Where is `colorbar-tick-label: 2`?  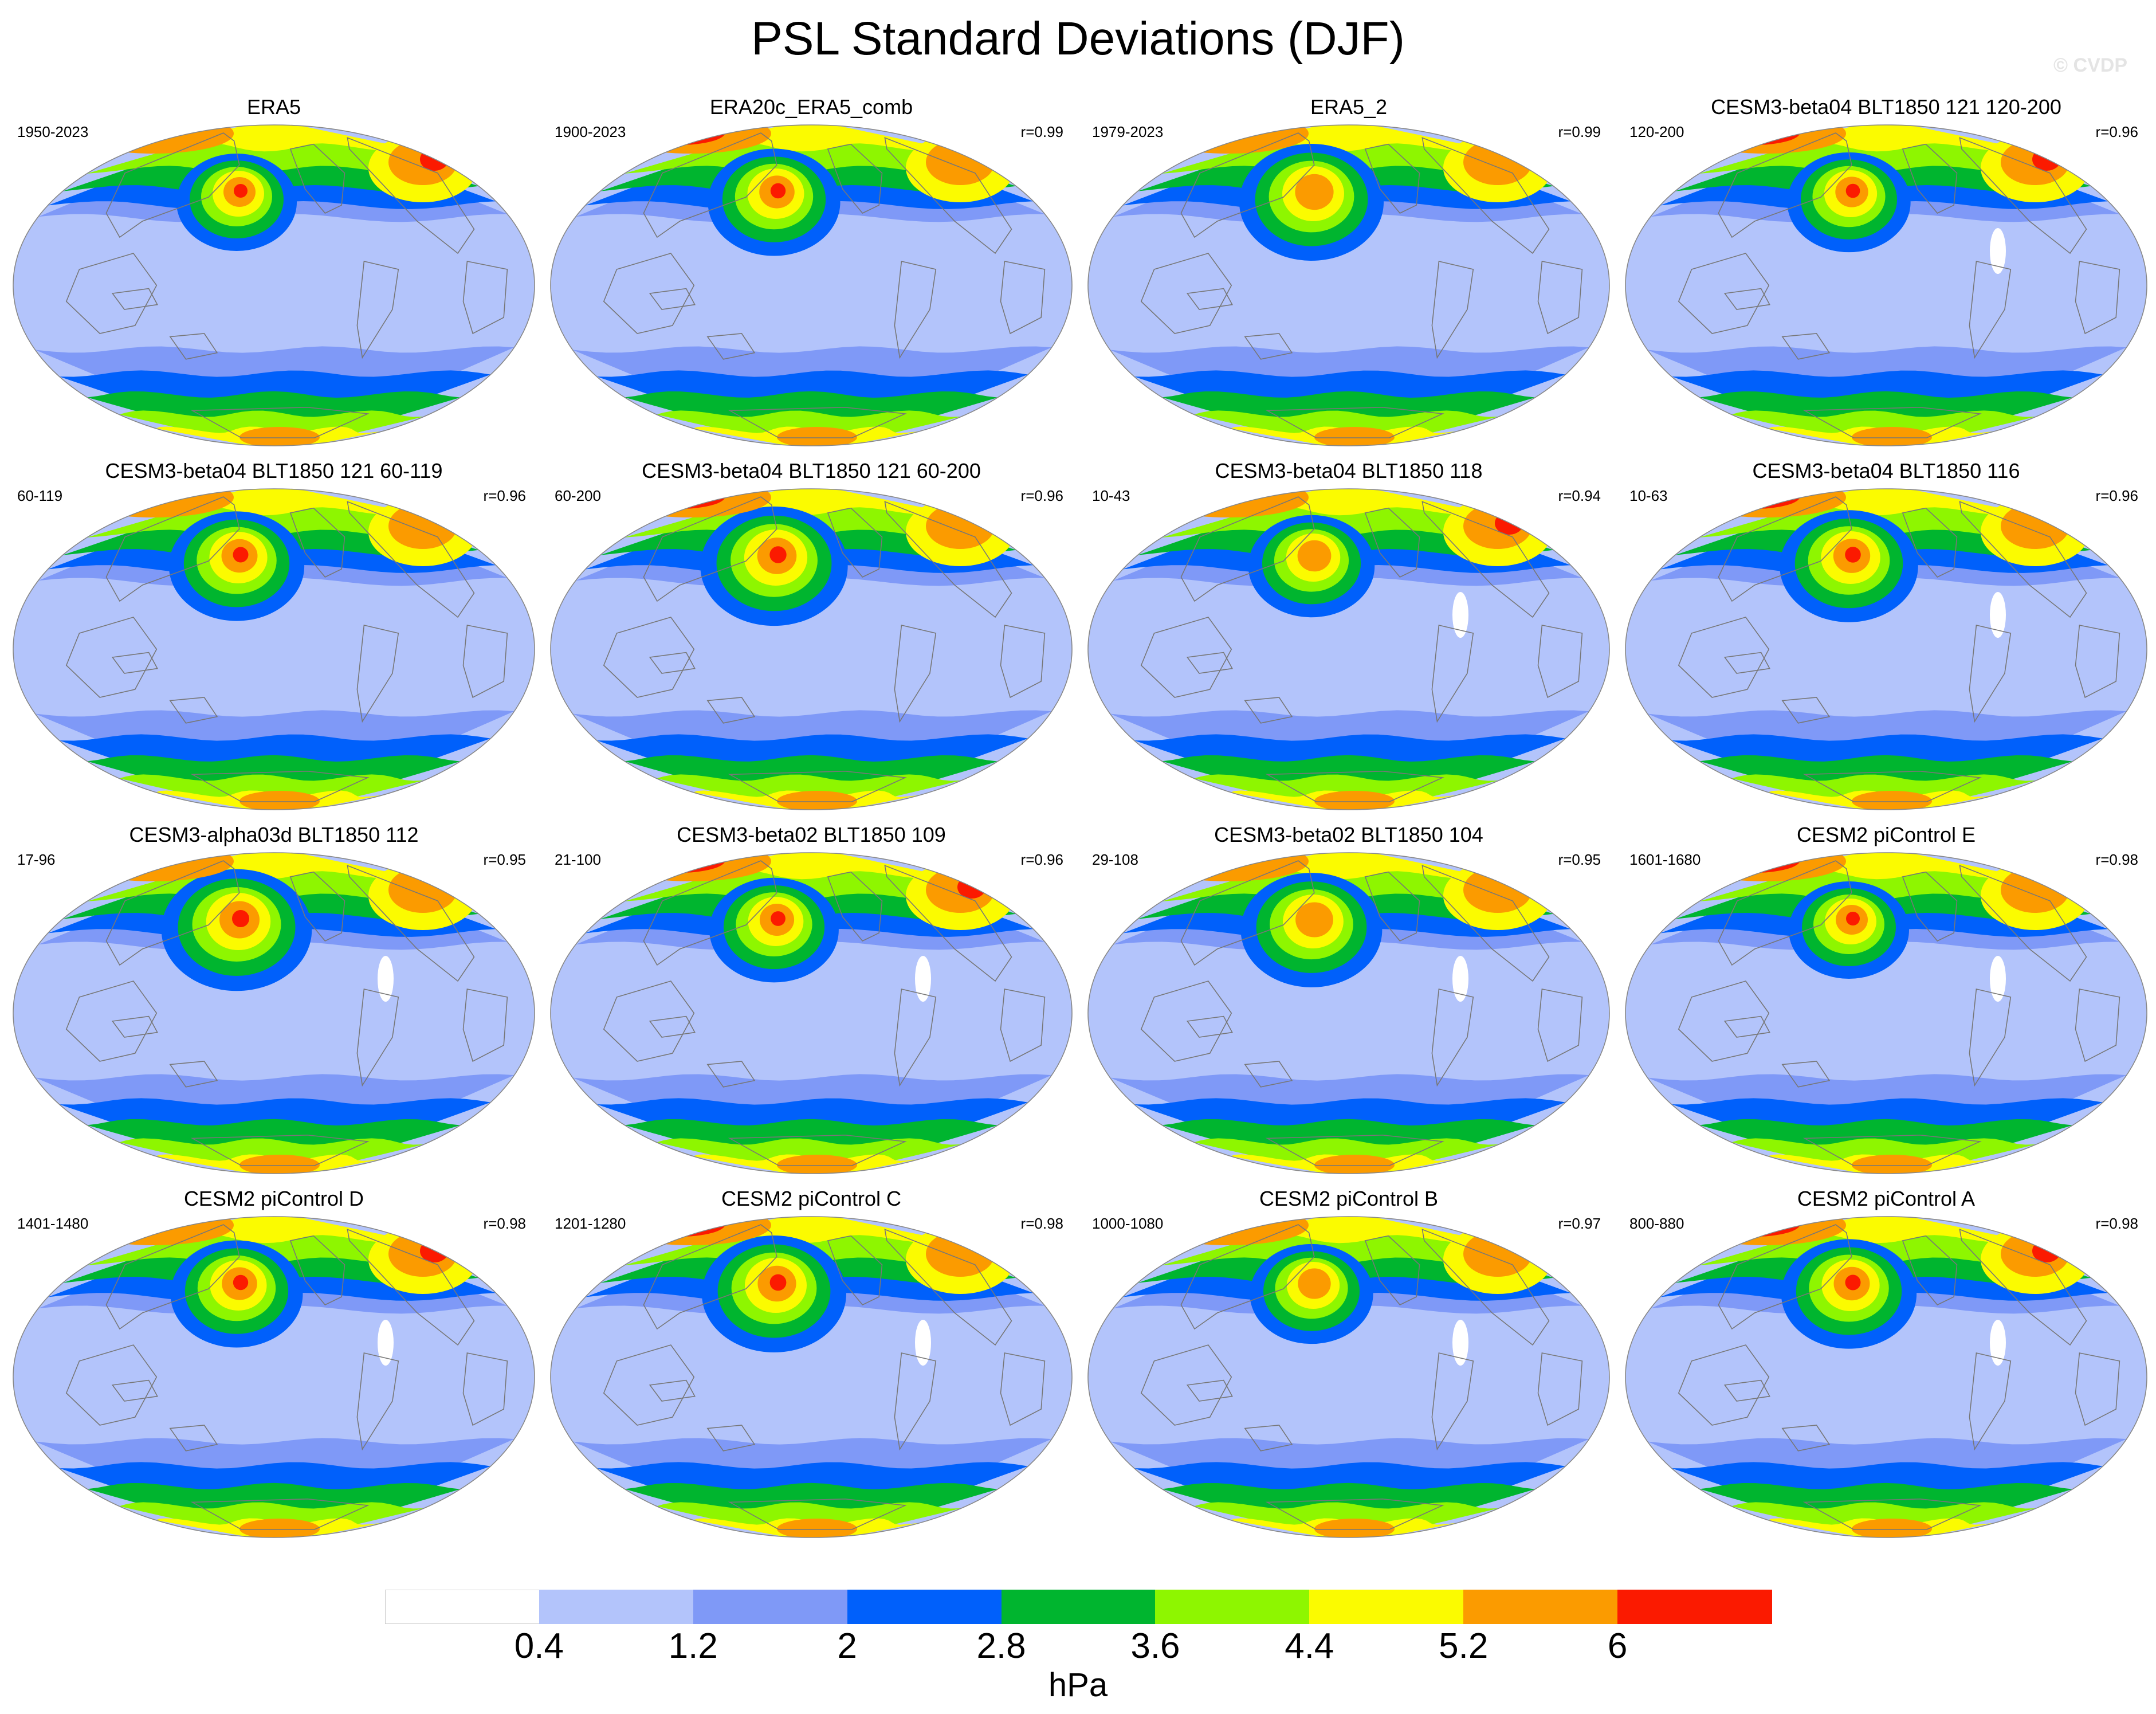
colorbar-tick-label: 2 is located at coordinates (847, 1646).